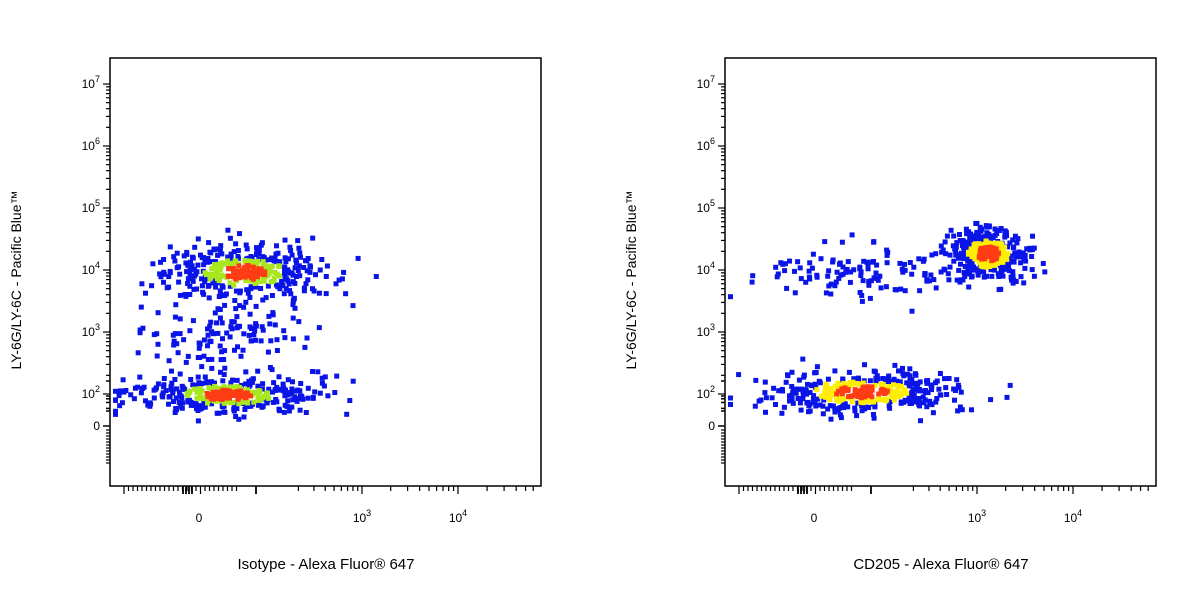 This screenshot has height=600, width=1200. What do you see at coordinates (706, 268) in the screenshot?
I see `y-tick-label: 104` at bounding box center [706, 268].